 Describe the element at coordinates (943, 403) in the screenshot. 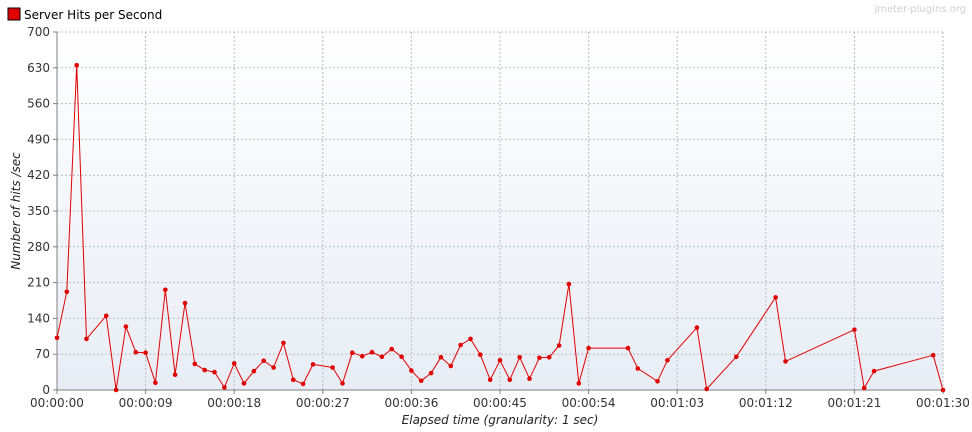

I see `x-tick-label: 00:01:30` at that location.